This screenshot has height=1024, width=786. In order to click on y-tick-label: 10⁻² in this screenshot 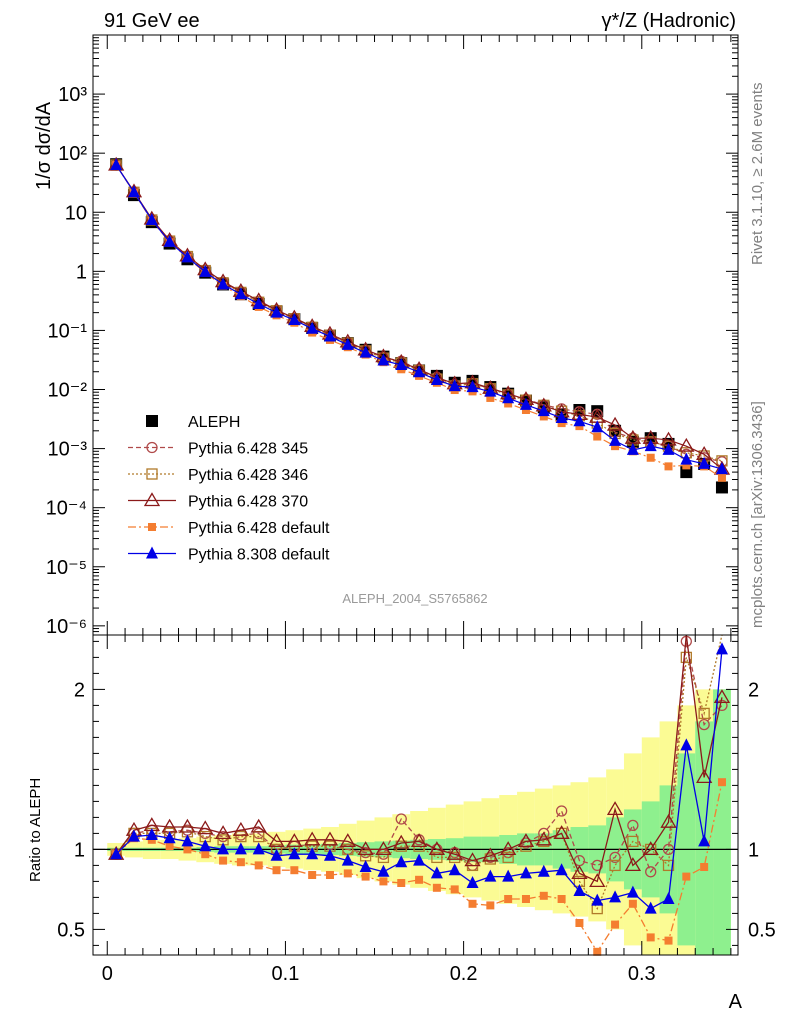, I will do `click(68, 391)`.